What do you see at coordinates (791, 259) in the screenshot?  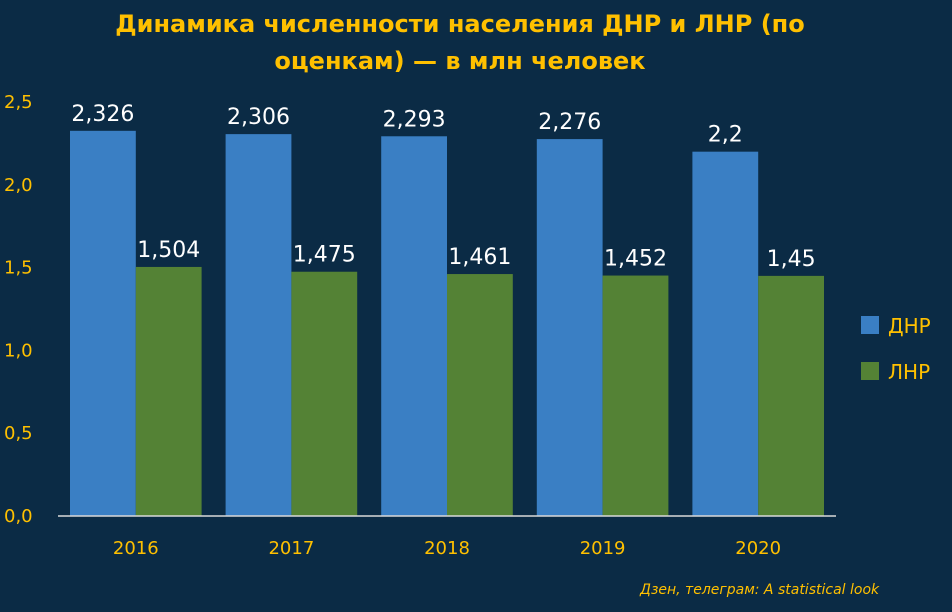 I see `data-label: 1,45` at bounding box center [791, 259].